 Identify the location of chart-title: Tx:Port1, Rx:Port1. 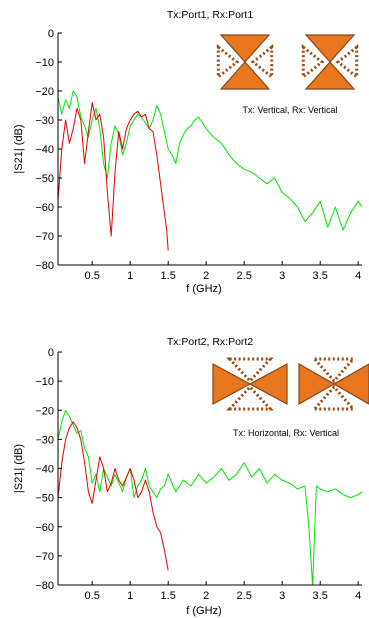
(210, 15).